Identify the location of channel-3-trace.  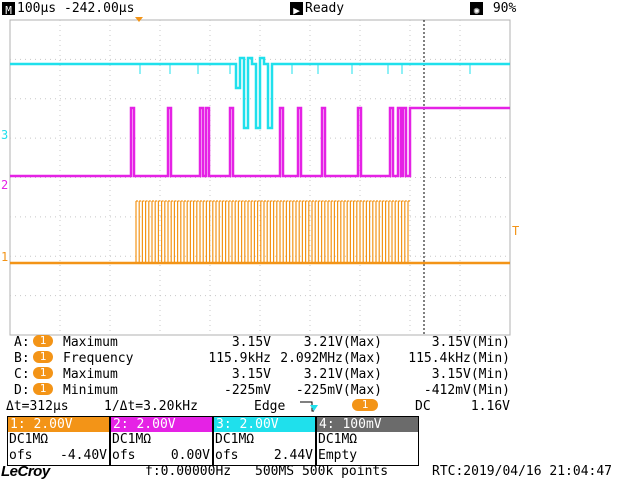
(260, 93).